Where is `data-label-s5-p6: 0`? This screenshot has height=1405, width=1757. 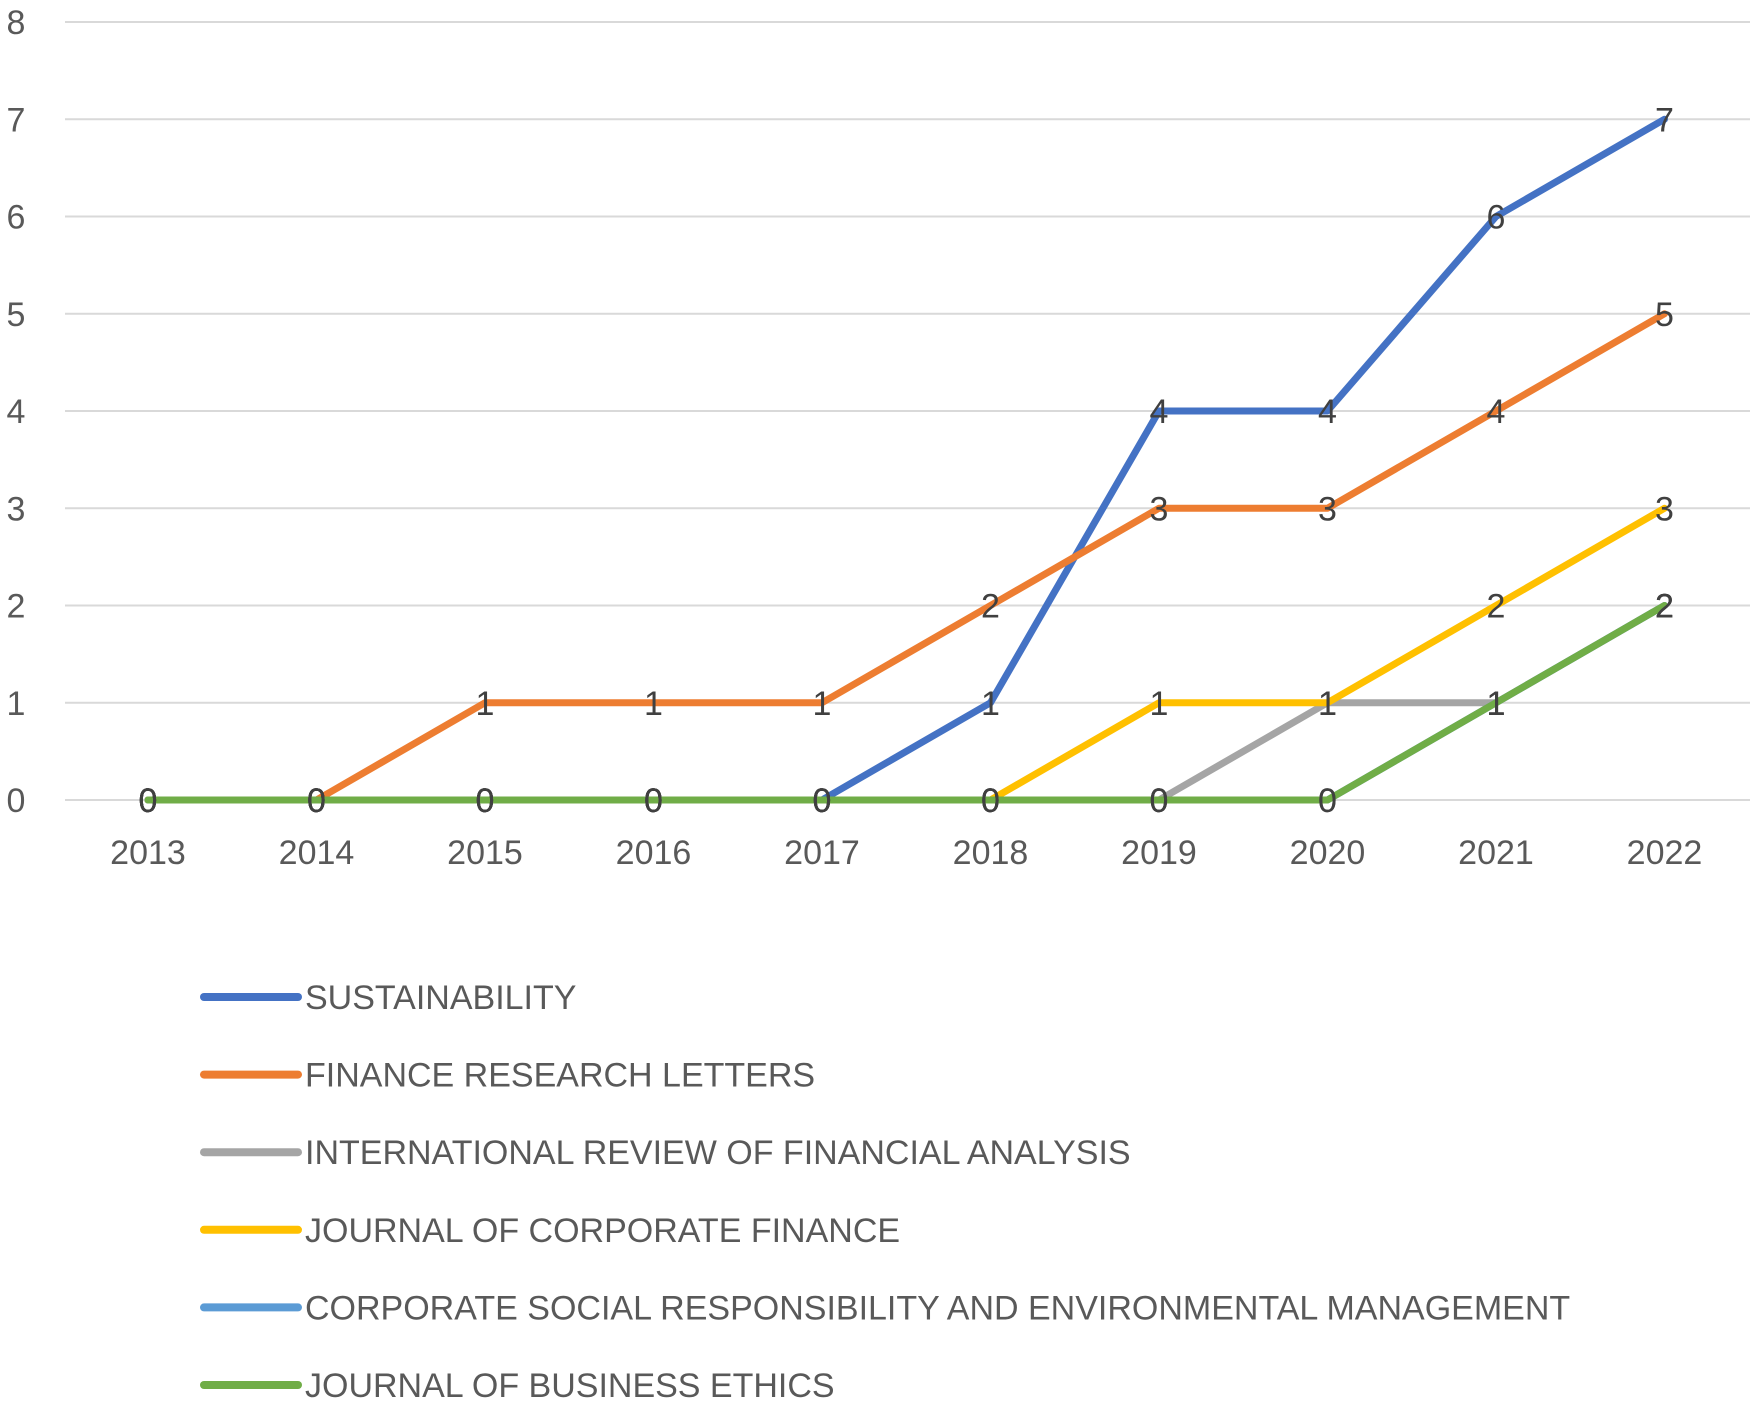
data-label-s5-p6: 0 is located at coordinates (1159, 801).